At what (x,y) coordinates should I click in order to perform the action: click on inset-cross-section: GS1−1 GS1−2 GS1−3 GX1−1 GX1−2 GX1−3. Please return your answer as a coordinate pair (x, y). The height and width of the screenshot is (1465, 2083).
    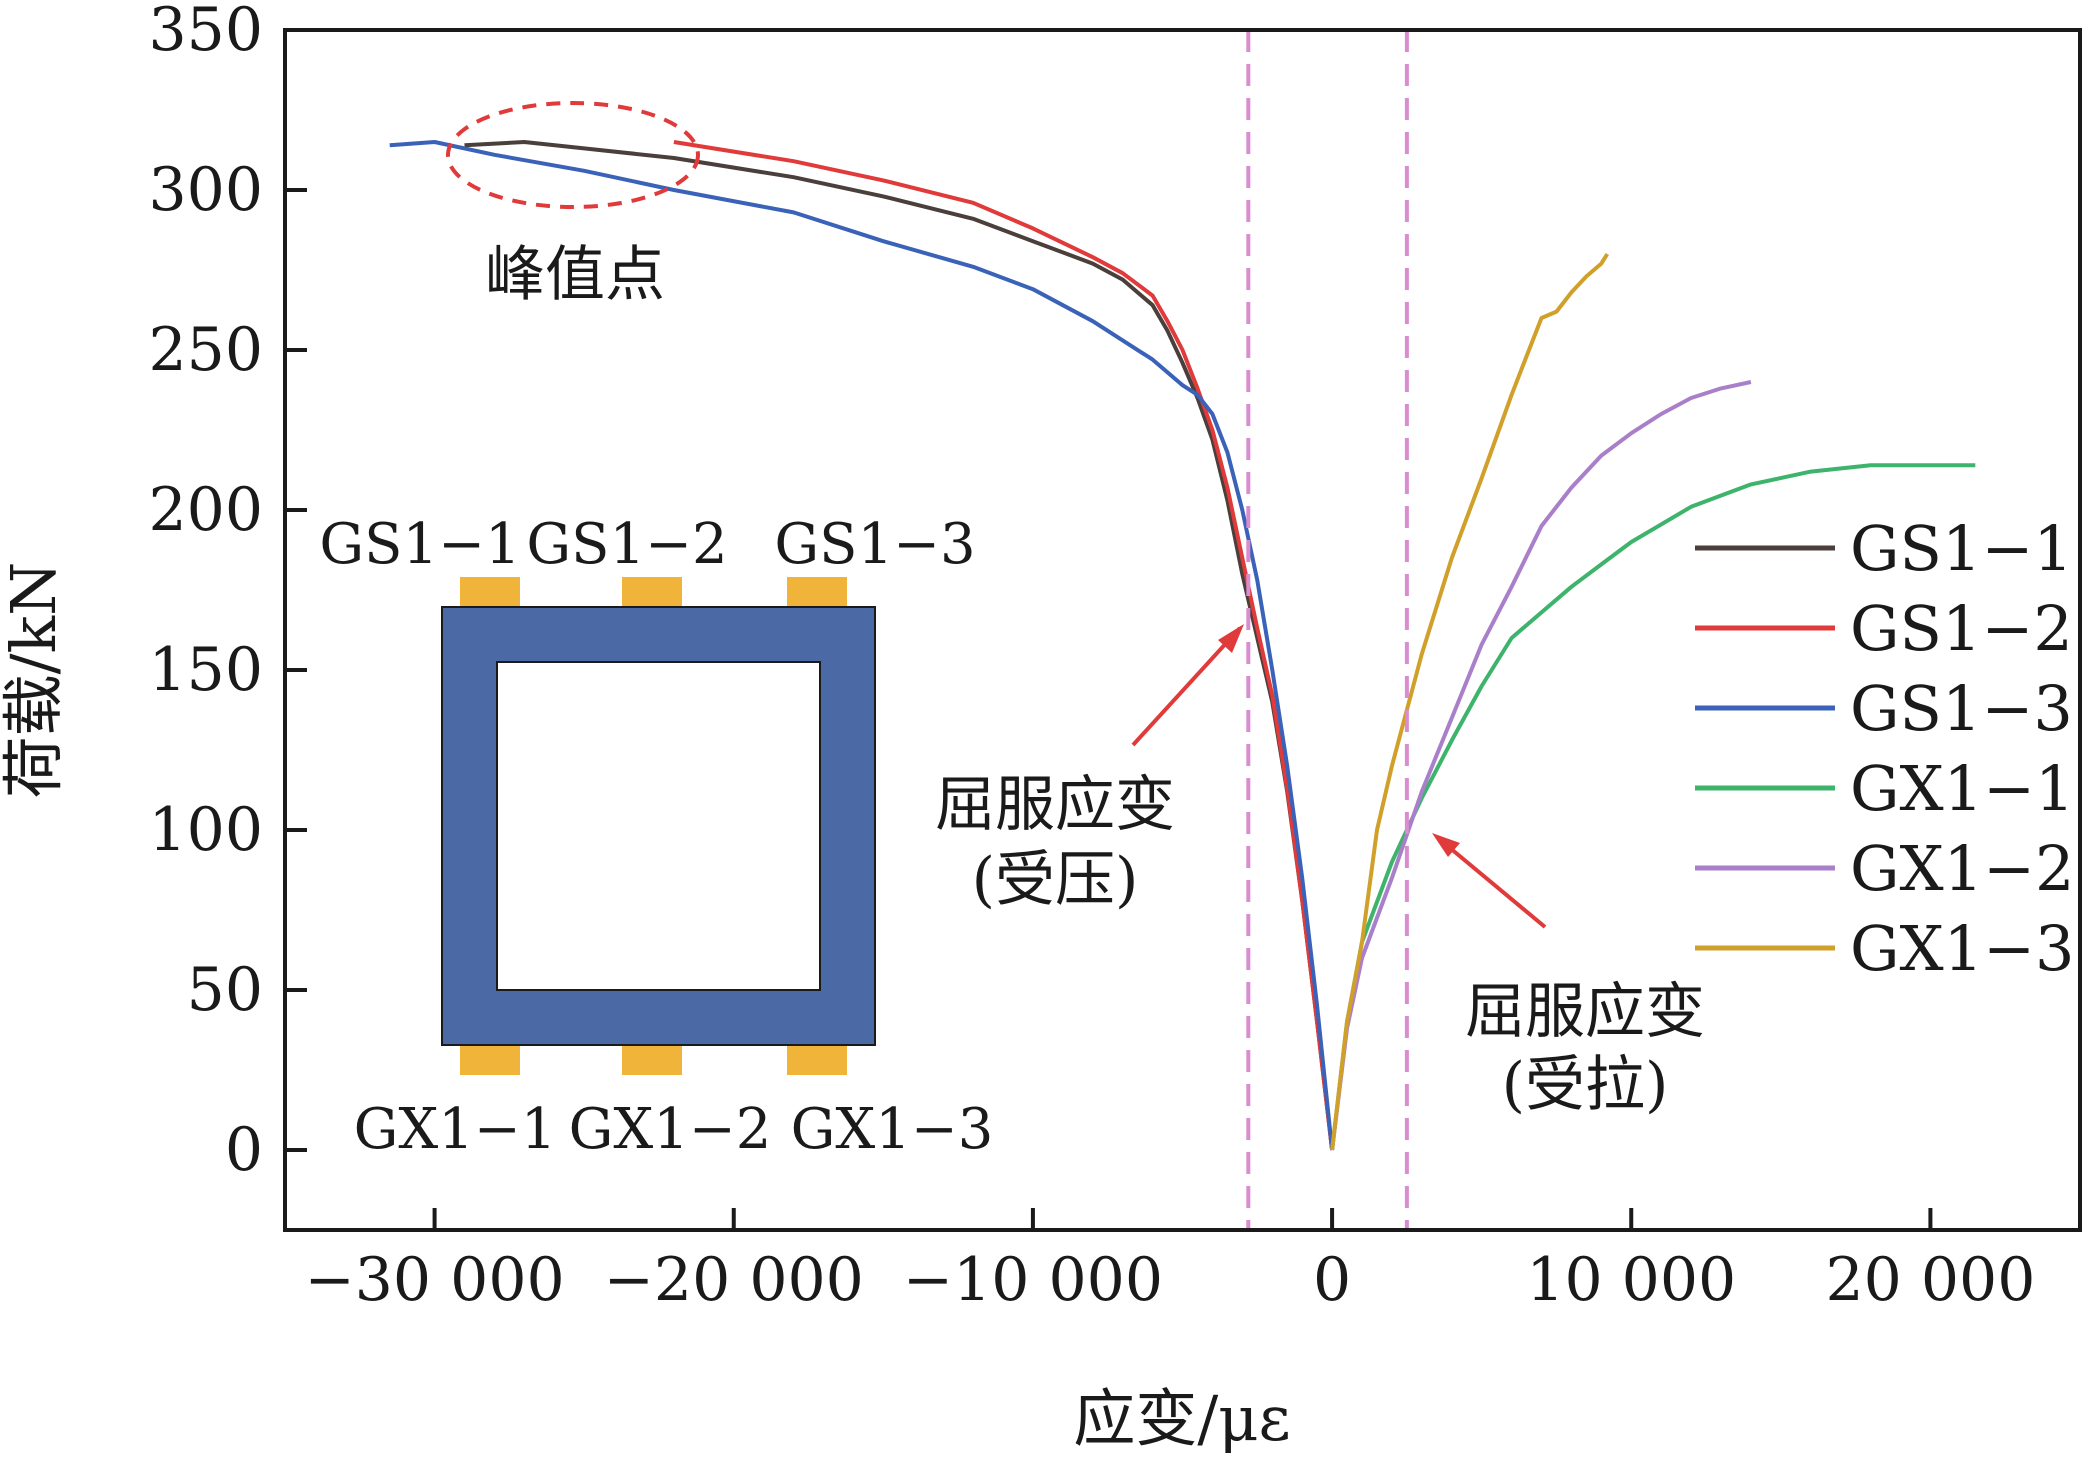
    Looking at the image, I should click on (656, 837).